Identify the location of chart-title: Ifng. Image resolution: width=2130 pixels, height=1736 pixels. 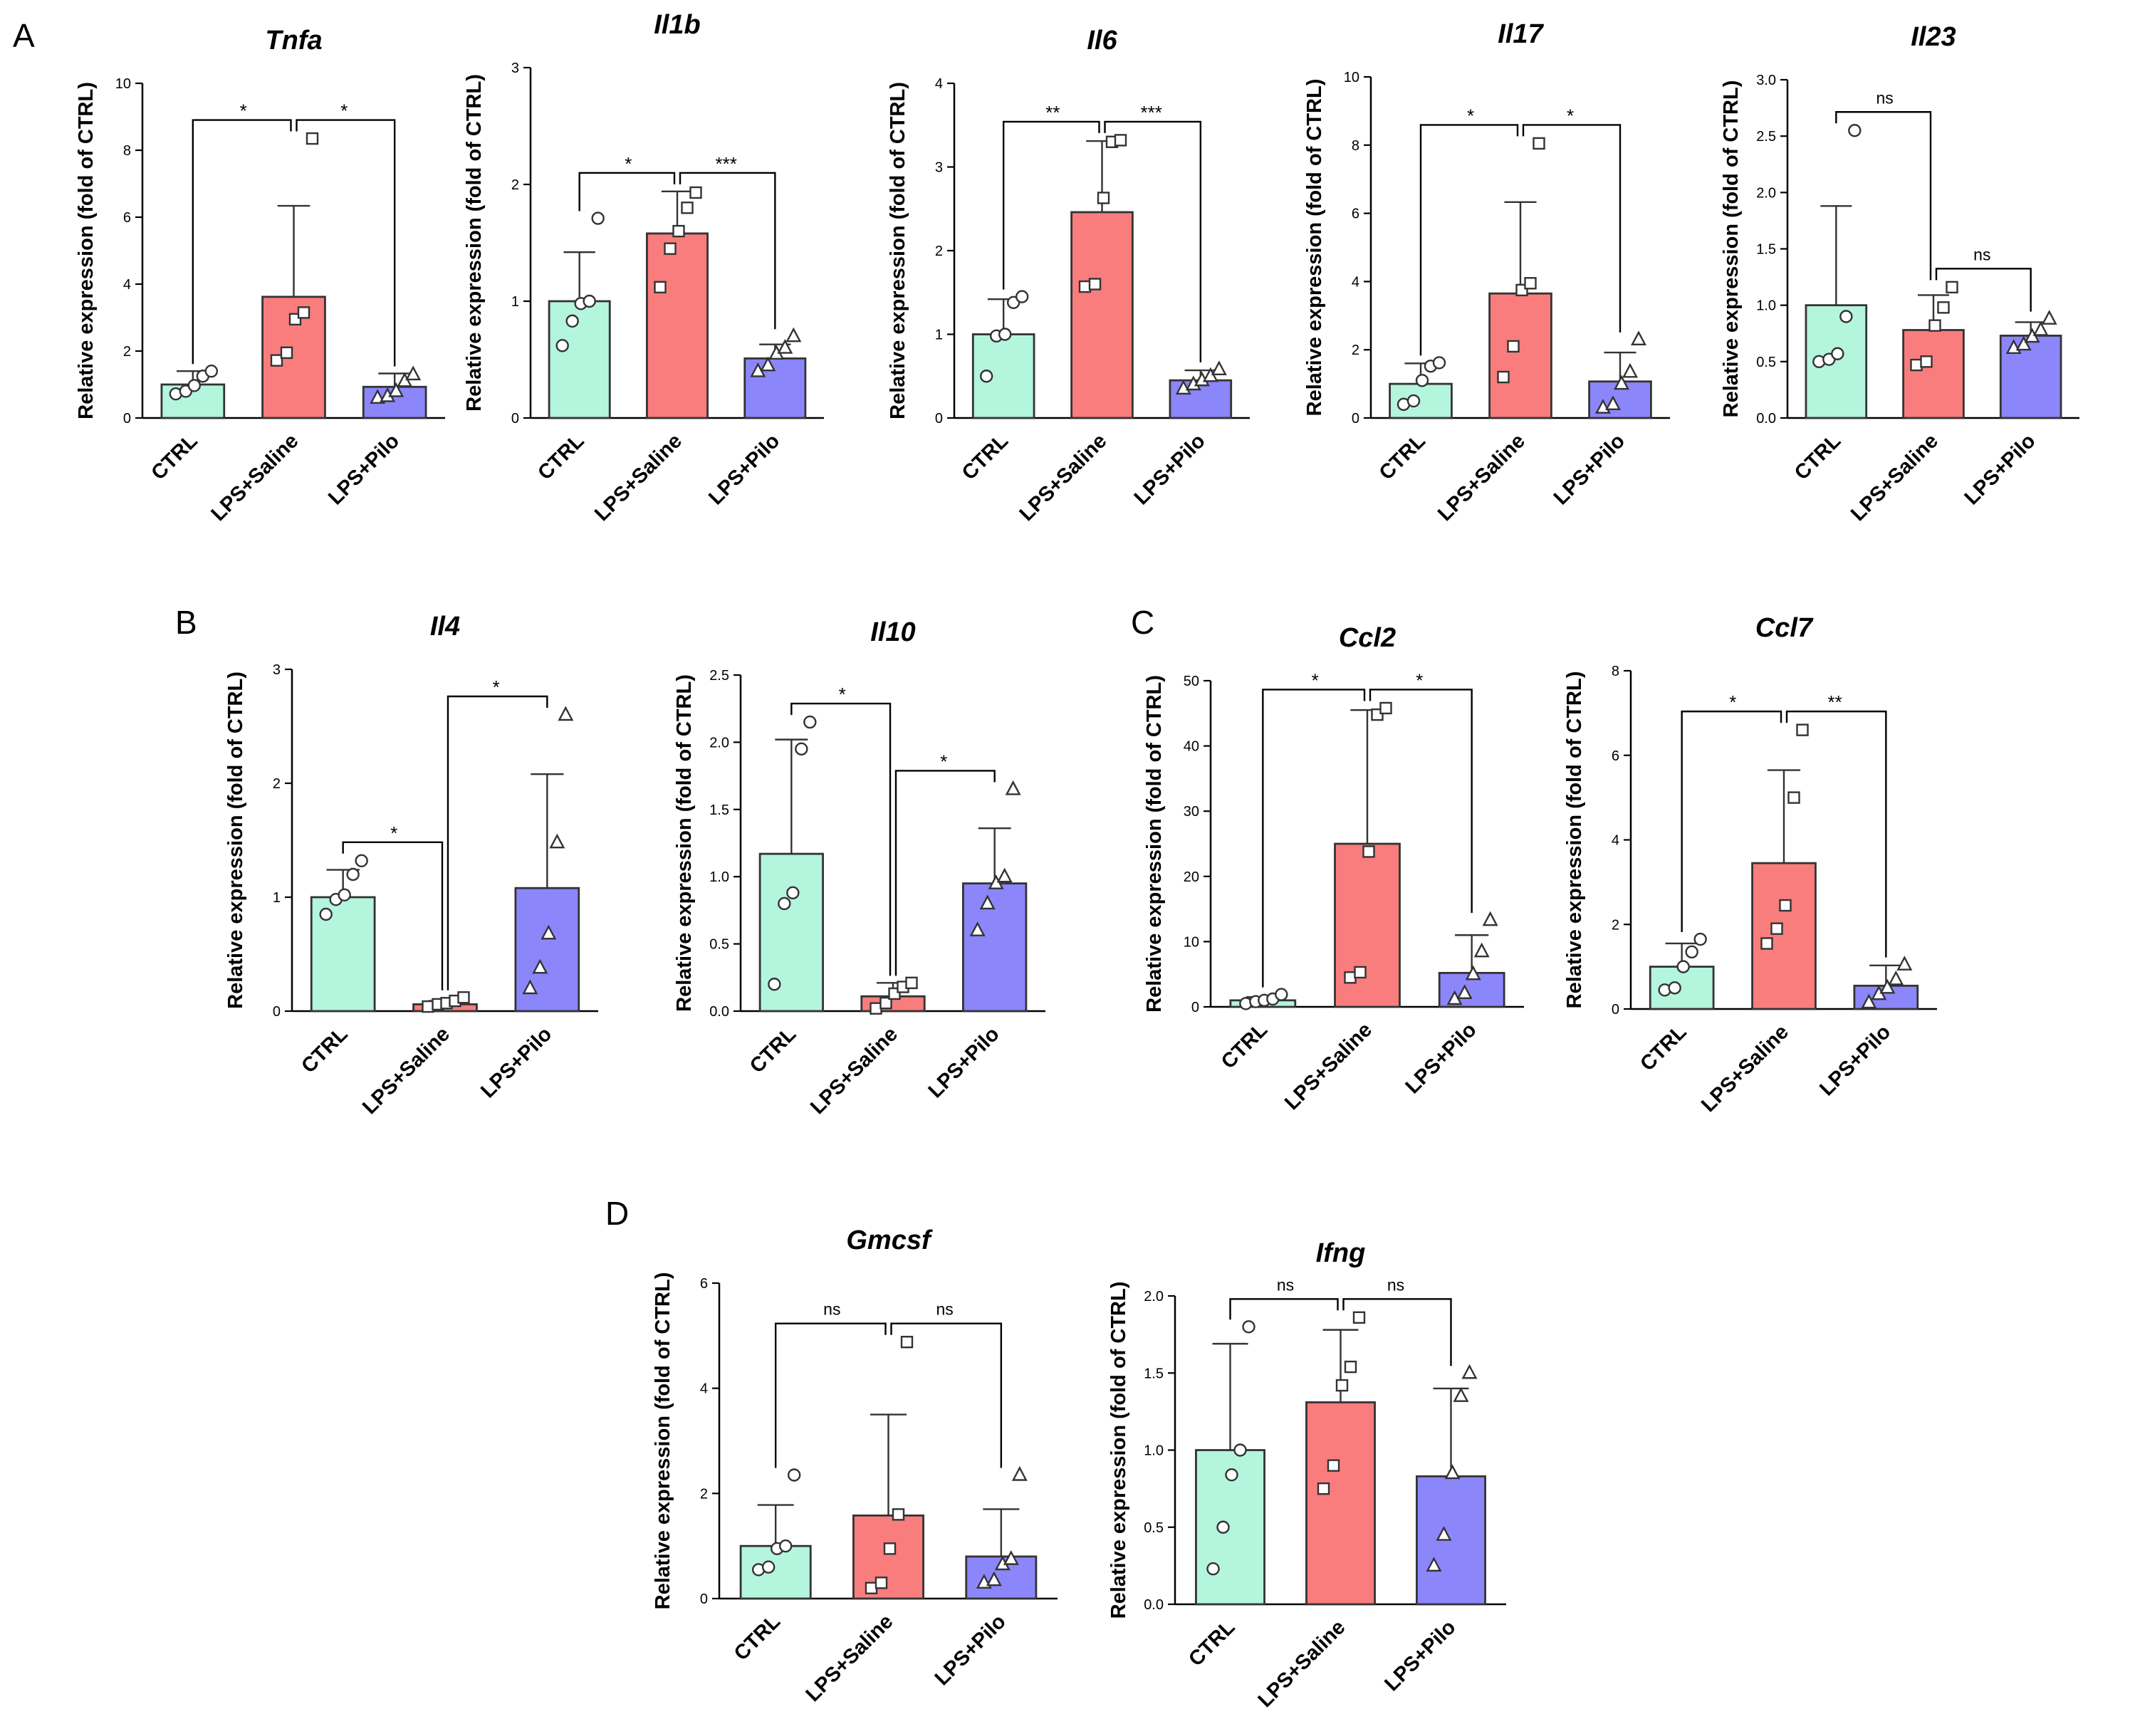
(1341, 1253).